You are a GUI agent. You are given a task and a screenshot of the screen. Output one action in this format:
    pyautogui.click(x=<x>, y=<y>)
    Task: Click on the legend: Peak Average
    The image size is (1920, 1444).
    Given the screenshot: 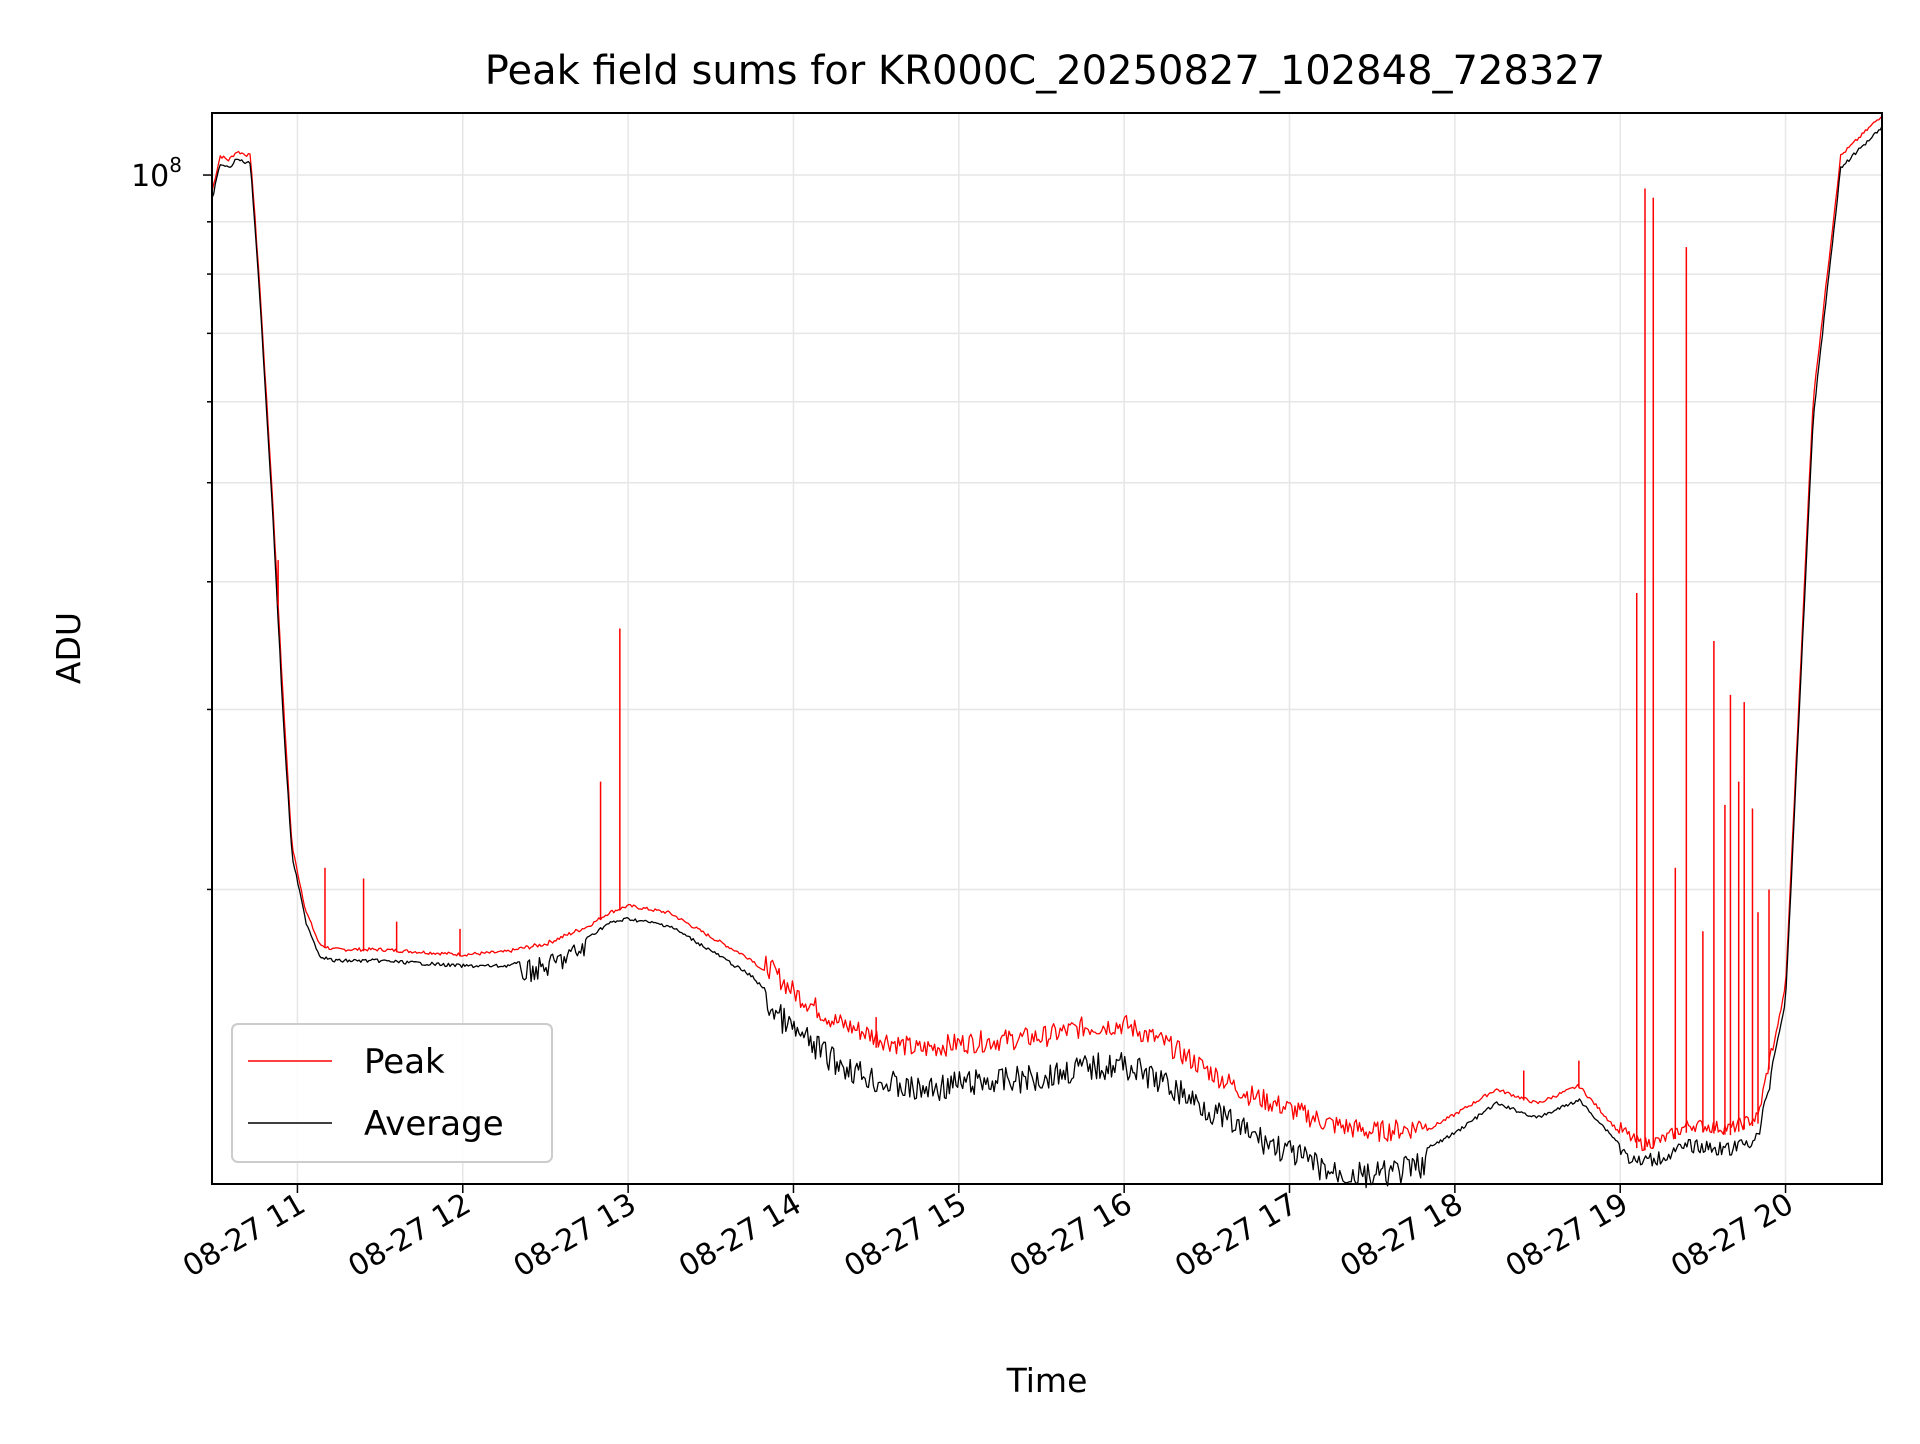 What is the action you would take?
    pyautogui.click(x=392, y=1093)
    